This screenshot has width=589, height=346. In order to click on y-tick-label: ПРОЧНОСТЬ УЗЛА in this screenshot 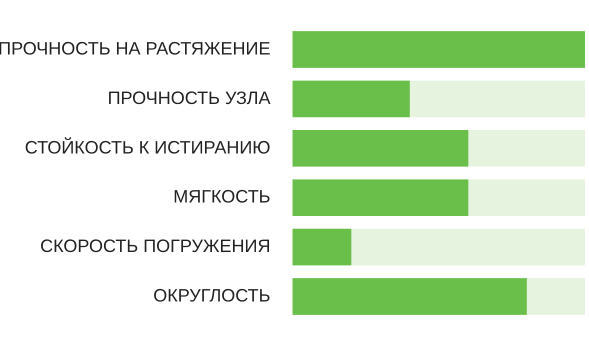, I will do `click(189, 98)`.